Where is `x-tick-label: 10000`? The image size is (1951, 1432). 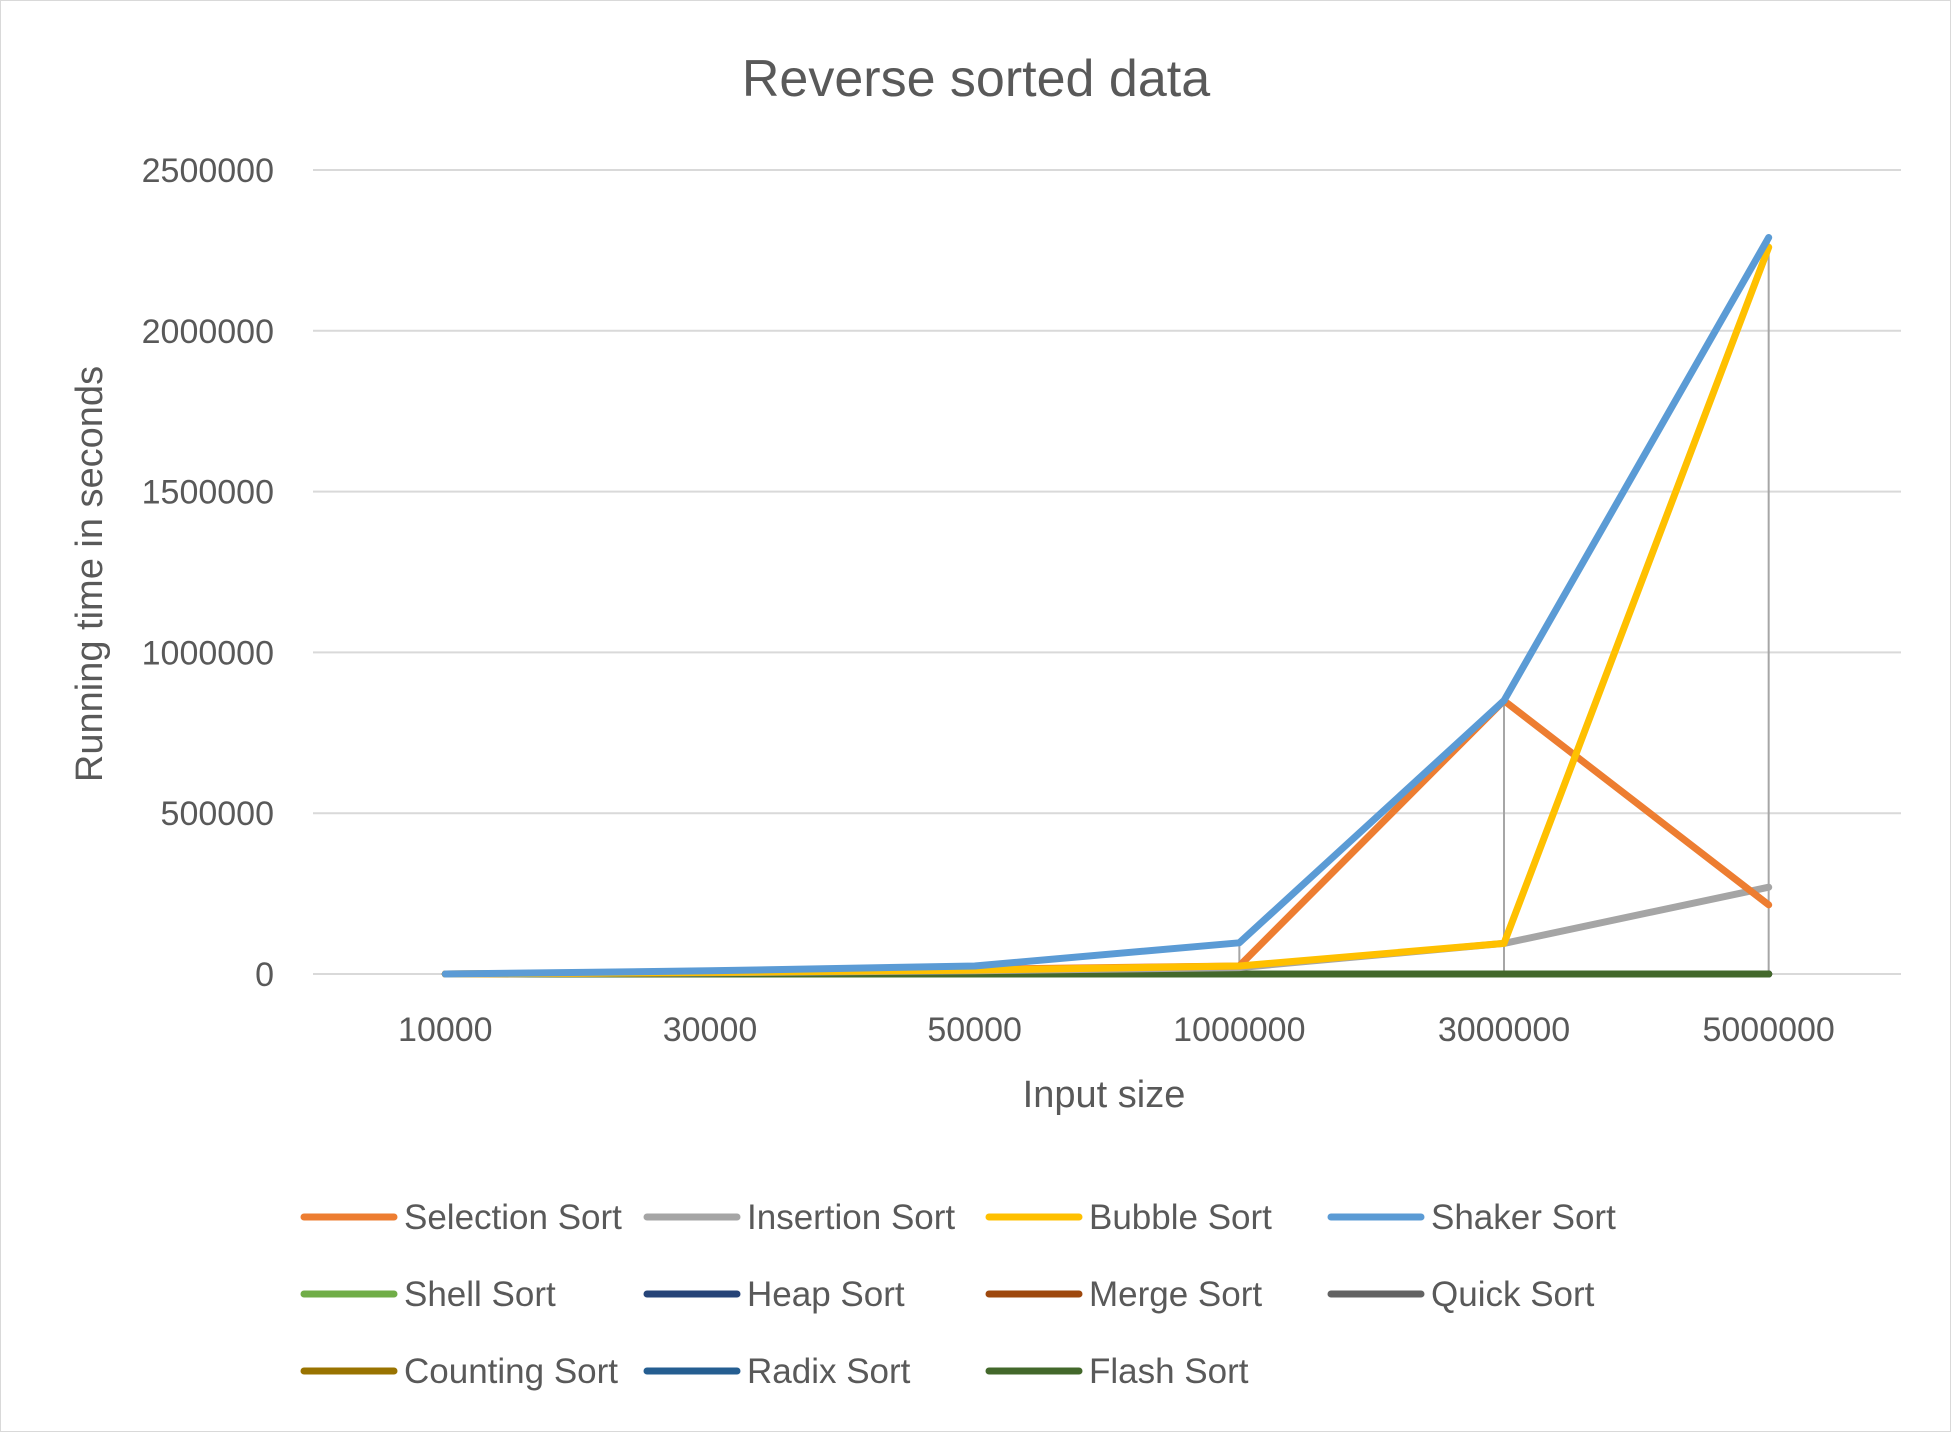
x-tick-label: 10000 is located at coordinates (445, 1030).